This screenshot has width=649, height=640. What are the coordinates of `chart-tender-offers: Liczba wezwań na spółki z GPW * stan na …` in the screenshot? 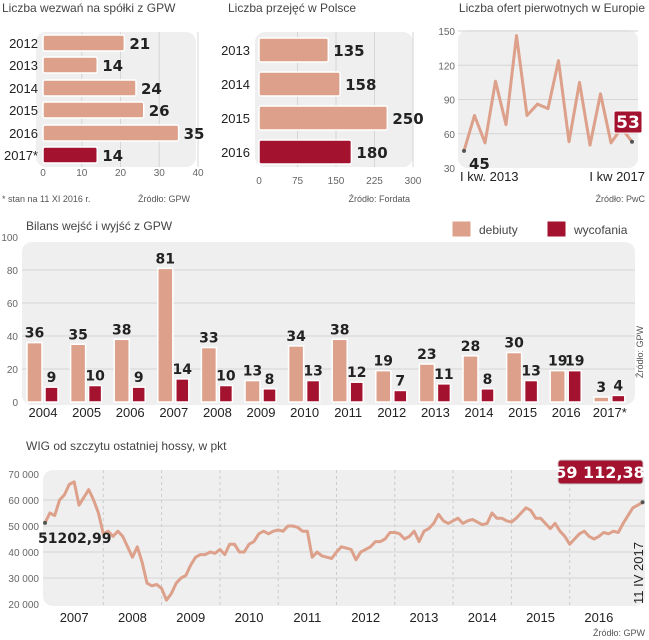 It's located at (103, 102).